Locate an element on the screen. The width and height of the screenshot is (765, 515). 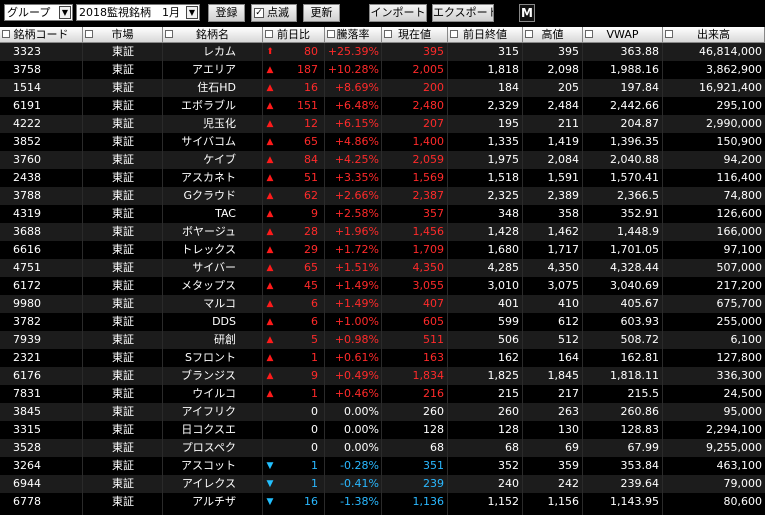
watchlist-select: 2018監視銘柄 1月 ▼ is located at coordinates (138, 12).